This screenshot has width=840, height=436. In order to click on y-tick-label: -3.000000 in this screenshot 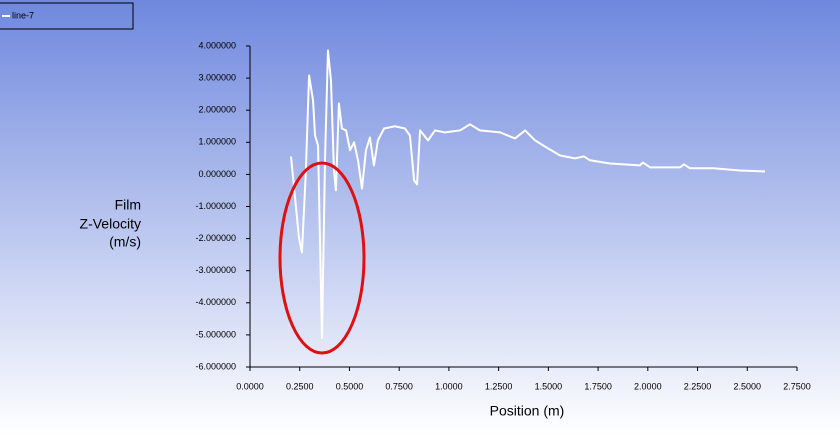, I will do `click(215, 270)`.